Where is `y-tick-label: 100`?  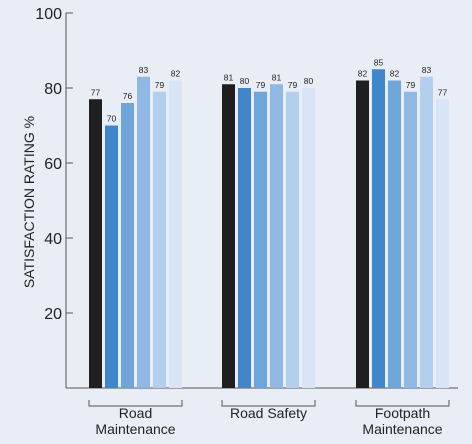 y-tick-label: 100 is located at coordinates (48, 14).